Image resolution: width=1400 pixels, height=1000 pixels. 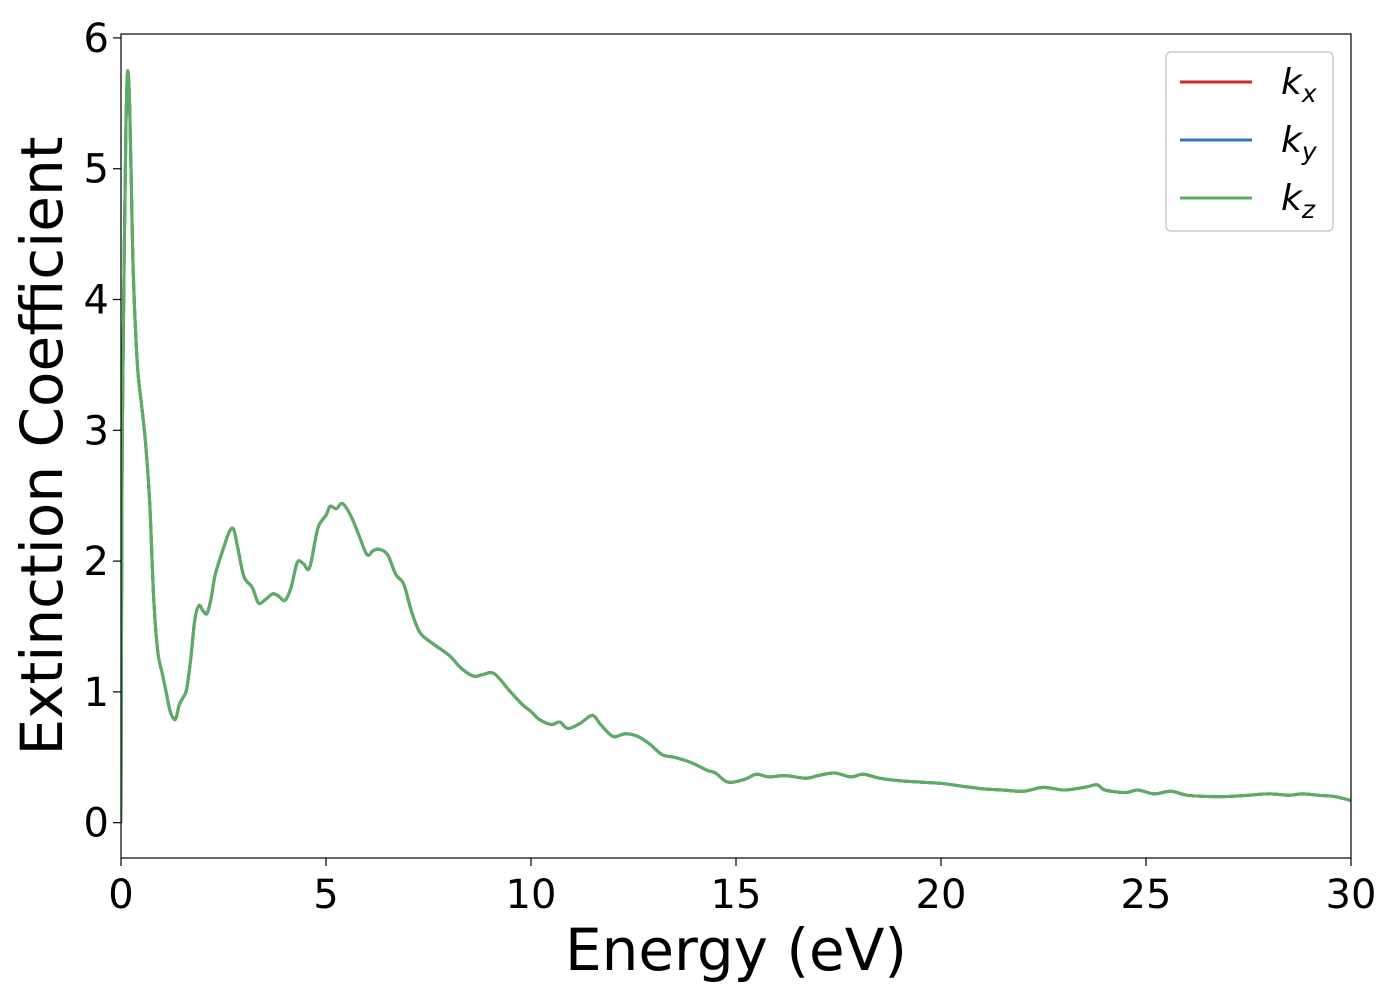 I want to click on y-tick-label: 5, so click(x=96, y=170).